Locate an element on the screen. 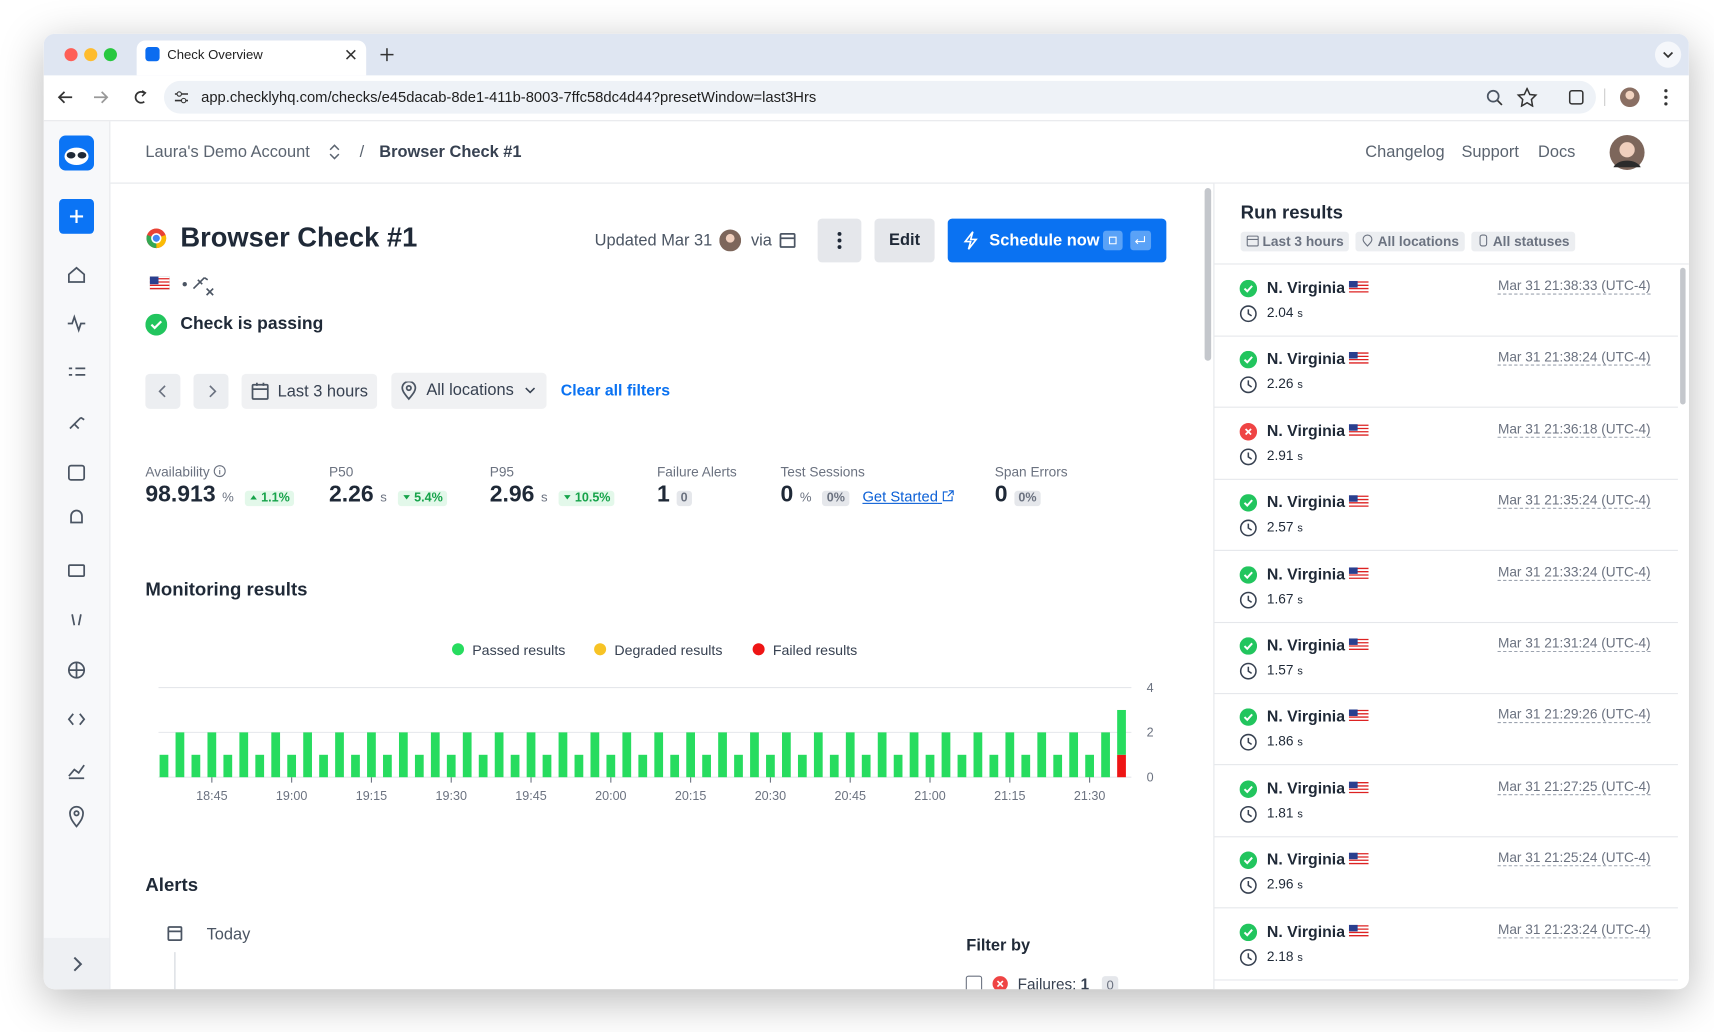 The image size is (1714, 1032). metric-delta-text: 10.5% is located at coordinates (592, 498).